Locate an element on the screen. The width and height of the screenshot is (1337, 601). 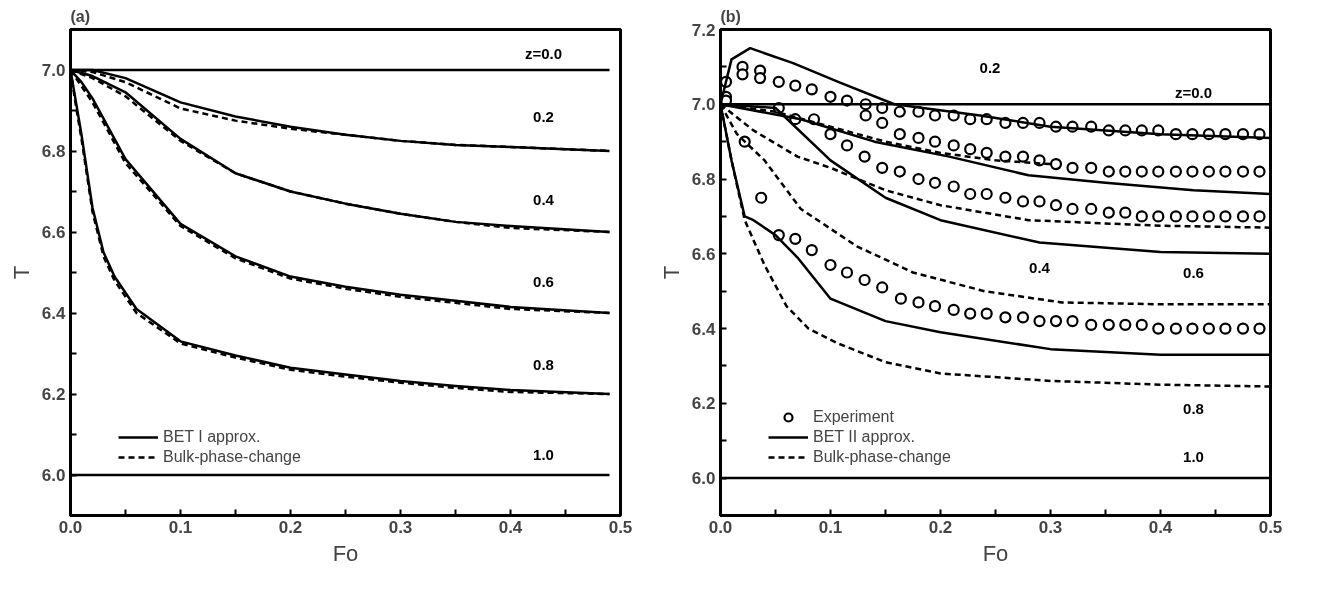
chart-title: (a) is located at coordinates (80, 16).